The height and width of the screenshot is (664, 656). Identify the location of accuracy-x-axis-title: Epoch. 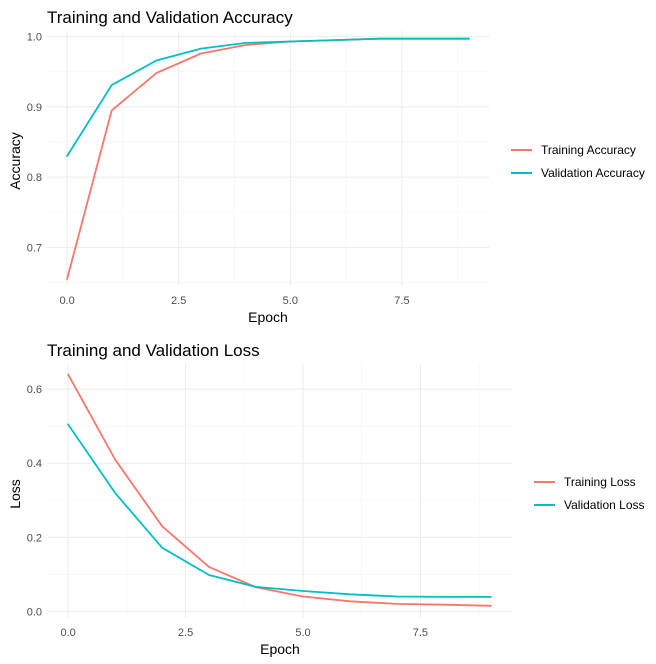
(268, 317).